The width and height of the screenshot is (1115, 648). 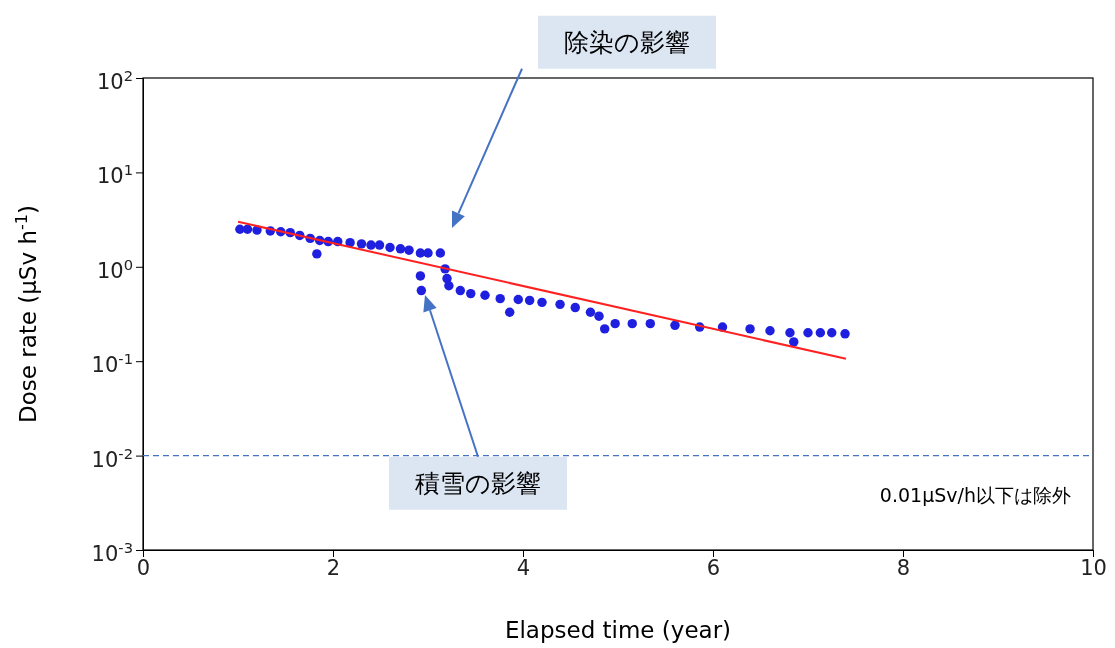 What do you see at coordinates (112, 363) in the screenshot?
I see `y-tick-label: 10$^{-1}$` at bounding box center [112, 363].